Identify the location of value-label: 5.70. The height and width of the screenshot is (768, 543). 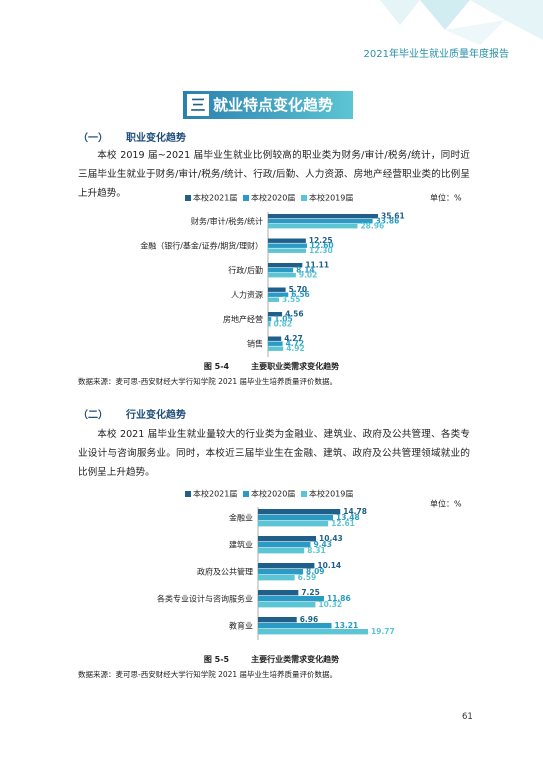
(298, 289).